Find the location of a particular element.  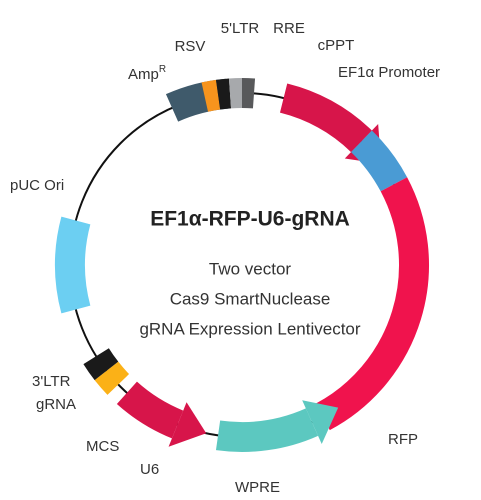

subtitle: gRNA Expression Lentivector is located at coordinates (249, 328).